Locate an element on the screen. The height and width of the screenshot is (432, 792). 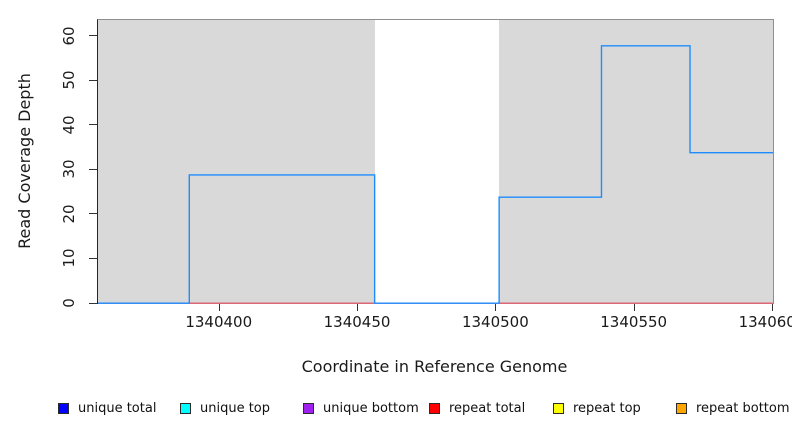
legend-item-repeat-top: repeat top is located at coordinates (597, 408).